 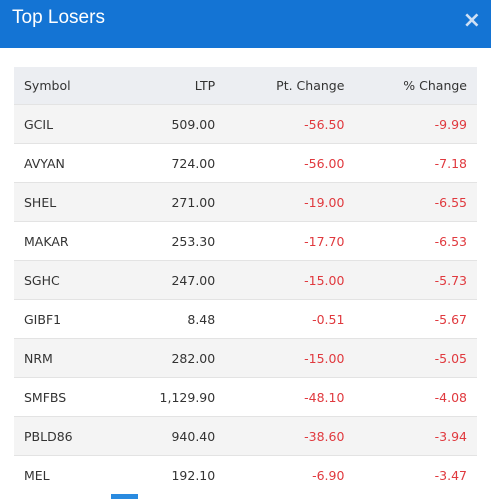 I want to click on table-row: PBLD86 940.40 -38.60 -3.94, so click(x=245, y=436).